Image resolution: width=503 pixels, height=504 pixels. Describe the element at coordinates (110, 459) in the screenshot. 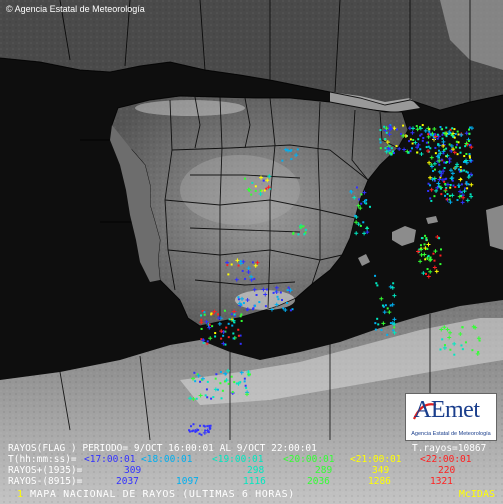

I see `interval-1: <17:00:01` at that location.